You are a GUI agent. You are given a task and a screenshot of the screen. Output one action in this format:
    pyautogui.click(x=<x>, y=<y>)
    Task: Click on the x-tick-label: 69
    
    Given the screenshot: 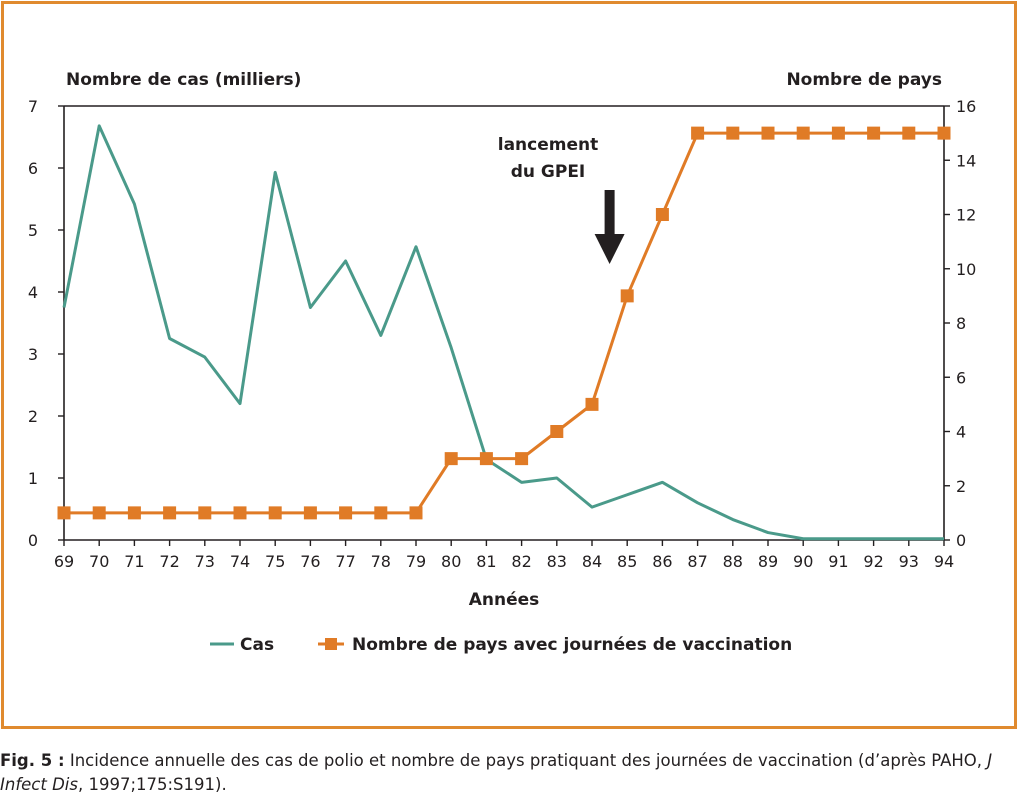 What is the action you would take?
    pyautogui.click(x=64, y=561)
    